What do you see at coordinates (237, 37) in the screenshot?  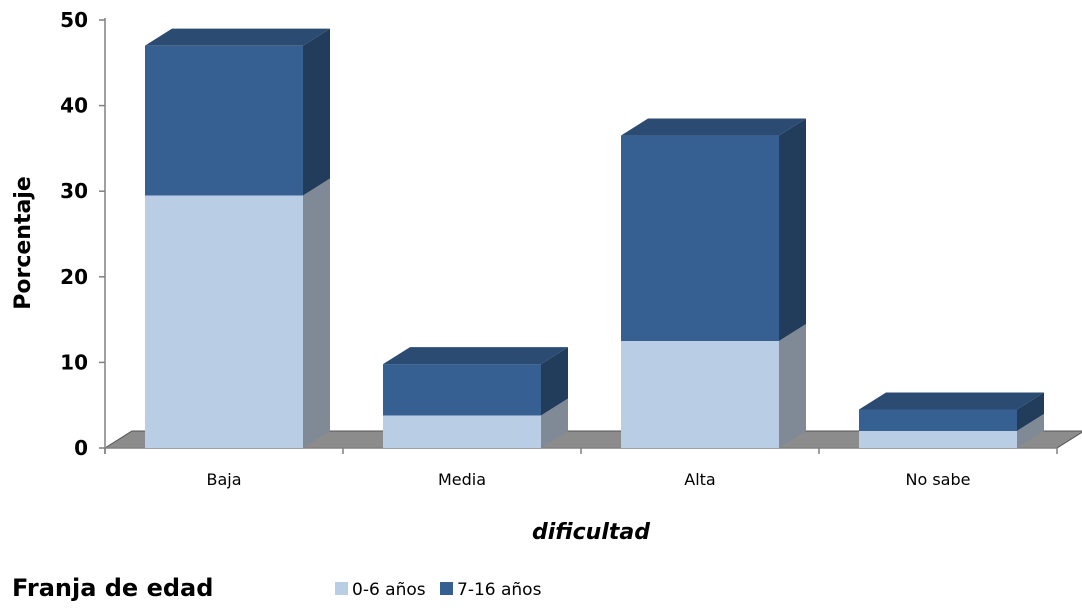 I see `bar-baja-series-1-top` at bounding box center [237, 37].